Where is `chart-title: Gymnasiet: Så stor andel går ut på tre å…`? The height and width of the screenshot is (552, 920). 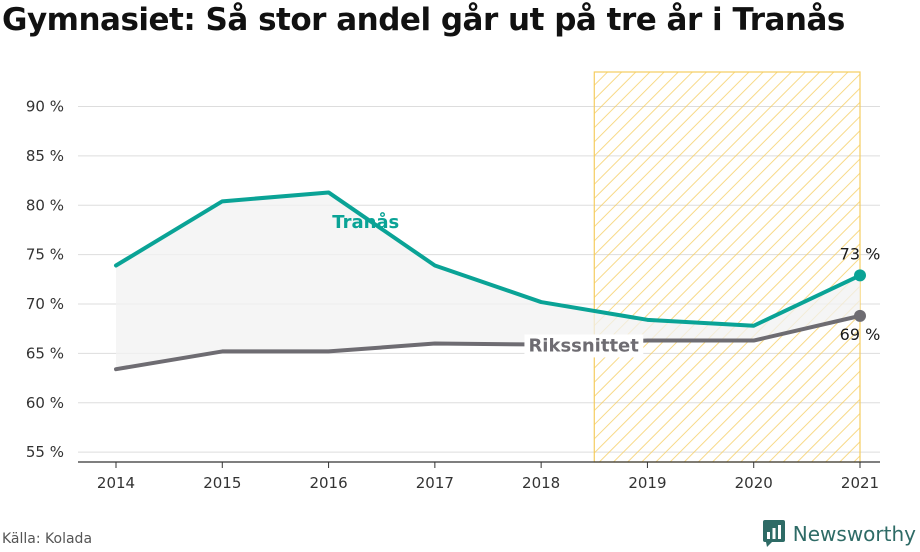
chart-title: Gymnasiet: Så stor andel går ut på tre å… is located at coordinates (423, 20).